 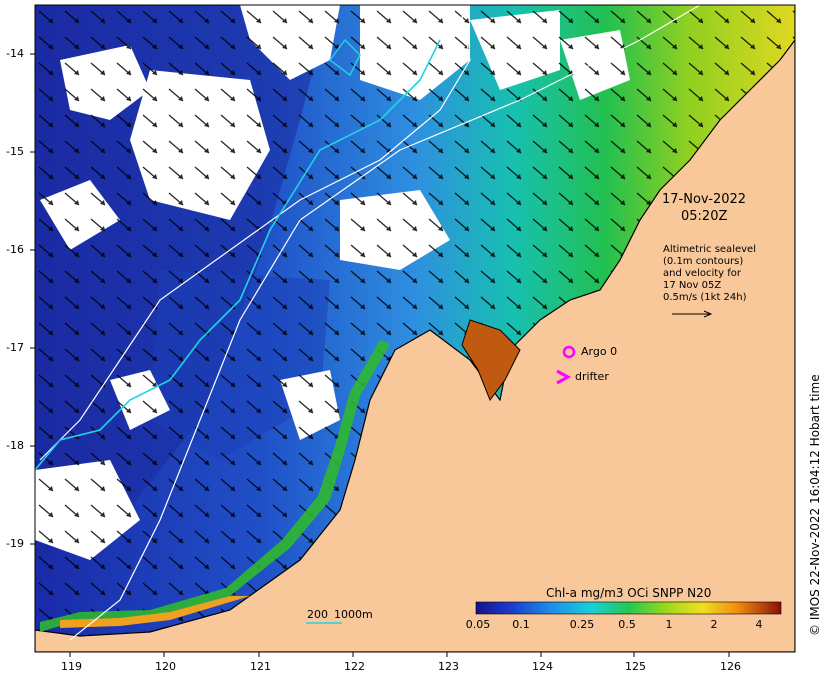 What do you see at coordinates (704, 199) in the screenshot?
I see `date-stamp: 17-Nov-2022` at bounding box center [704, 199].